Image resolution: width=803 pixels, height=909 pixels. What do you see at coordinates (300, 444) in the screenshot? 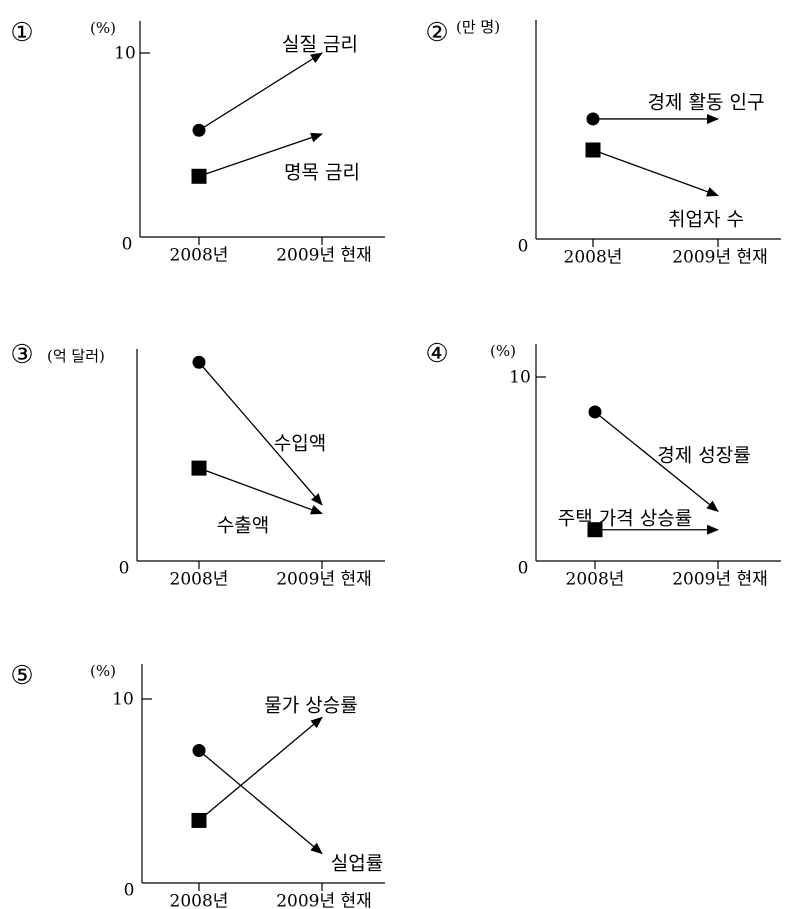
I see `series-label: 수입액` at bounding box center [300, 444].